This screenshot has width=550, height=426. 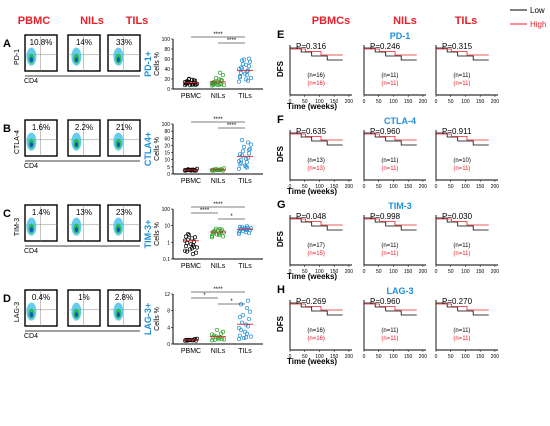 What do you see at coordinates (41, 223) in the screenshot?
I see `flow-plot: 1.4%` at bounding box center [41, 223].